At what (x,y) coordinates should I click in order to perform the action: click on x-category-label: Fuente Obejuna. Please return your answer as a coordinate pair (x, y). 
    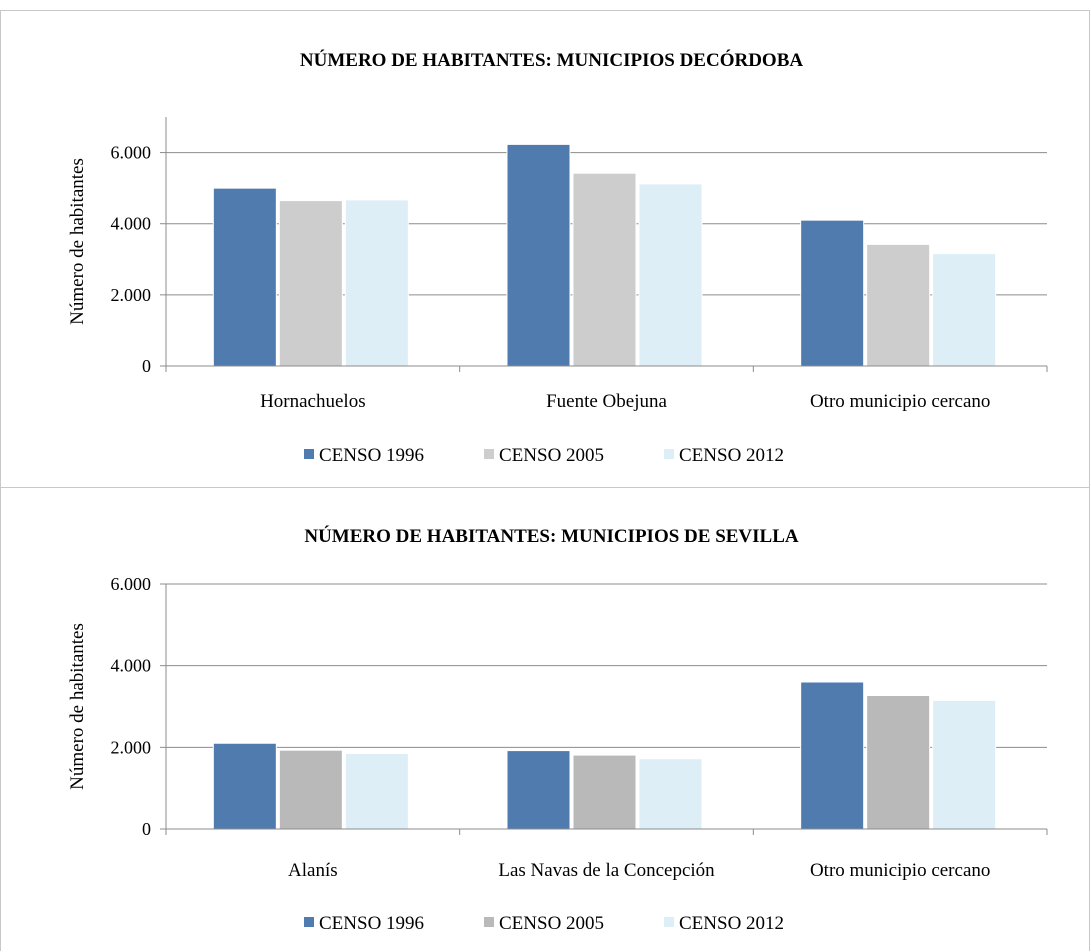
    Looking at the image, I should click on (606, 401).